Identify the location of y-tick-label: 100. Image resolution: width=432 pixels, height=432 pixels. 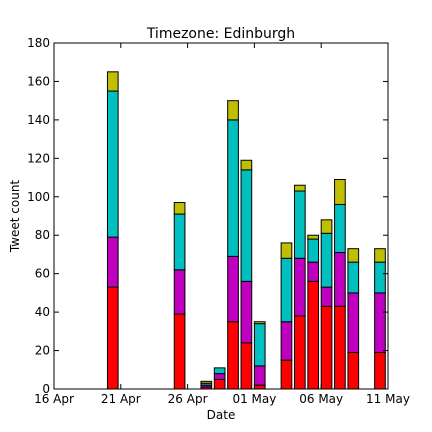
(38, 197).